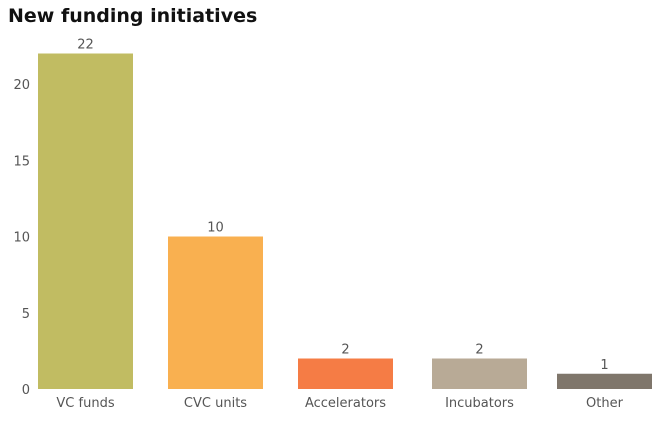 This screenshot has width=663, height=423. What do you see at coordinates (345, 373) in the screenshot?
I see `bar-accelerators` at bounding box center [345, 373].